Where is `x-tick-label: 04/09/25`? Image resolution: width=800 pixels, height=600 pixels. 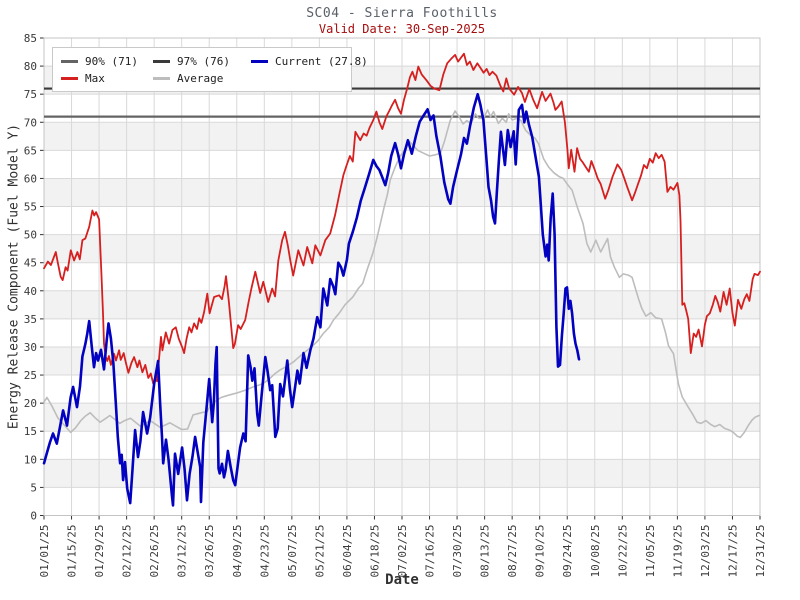
x-tick-label: 04/09/25 is located at coordinates (237, 551).